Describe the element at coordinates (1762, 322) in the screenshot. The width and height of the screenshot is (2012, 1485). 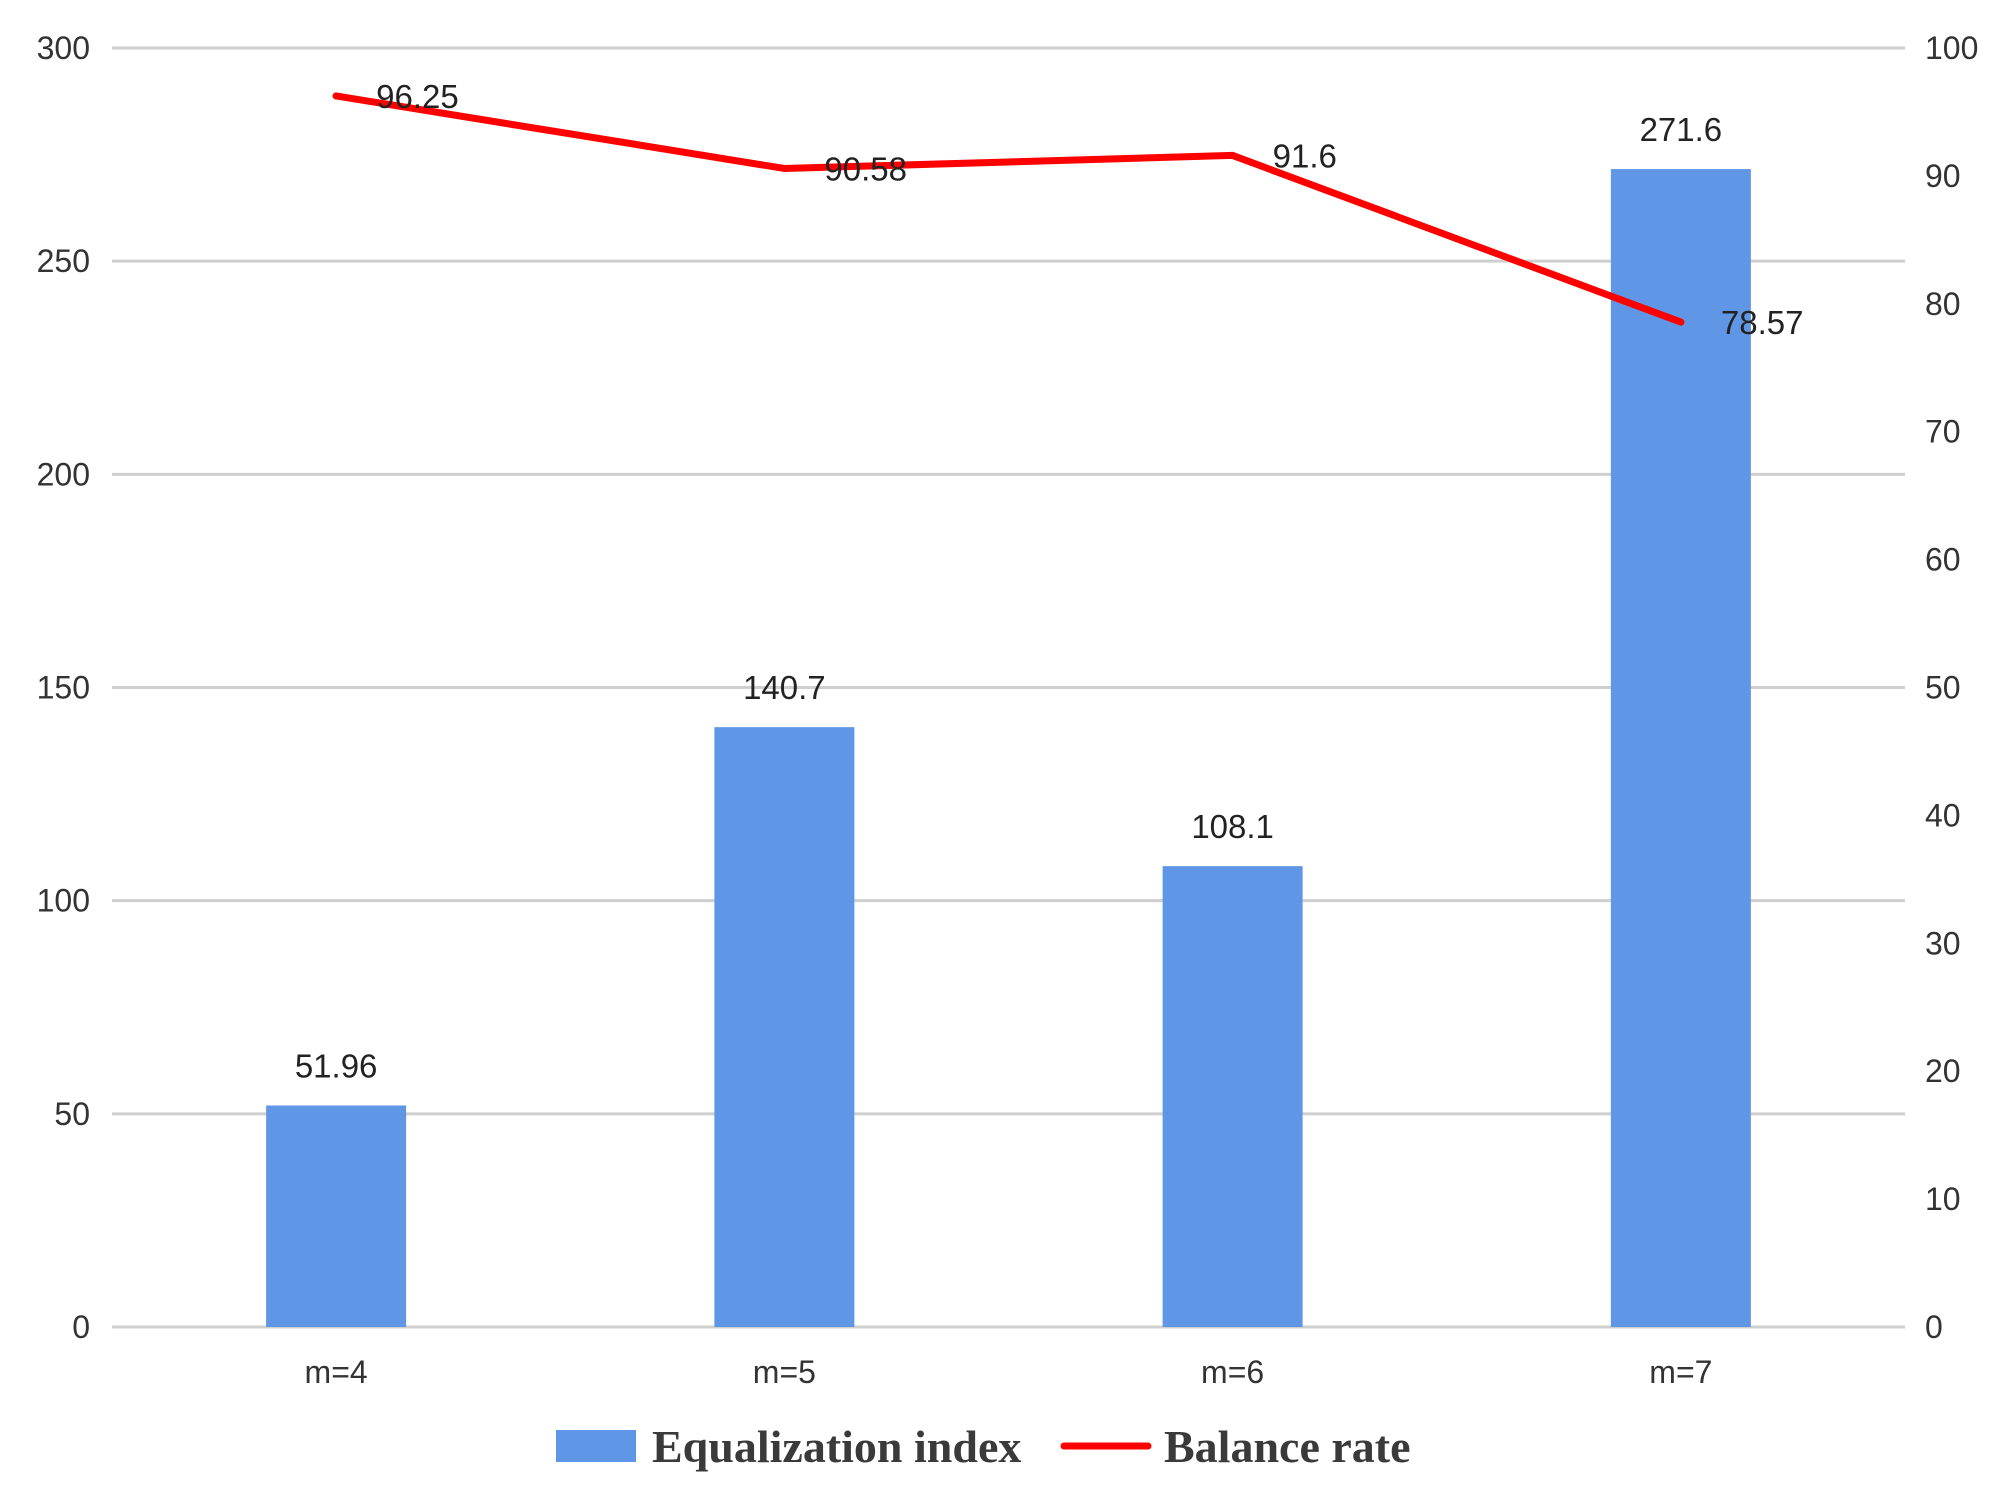
I see `data-label-balance-rate: 78.57` at that location.